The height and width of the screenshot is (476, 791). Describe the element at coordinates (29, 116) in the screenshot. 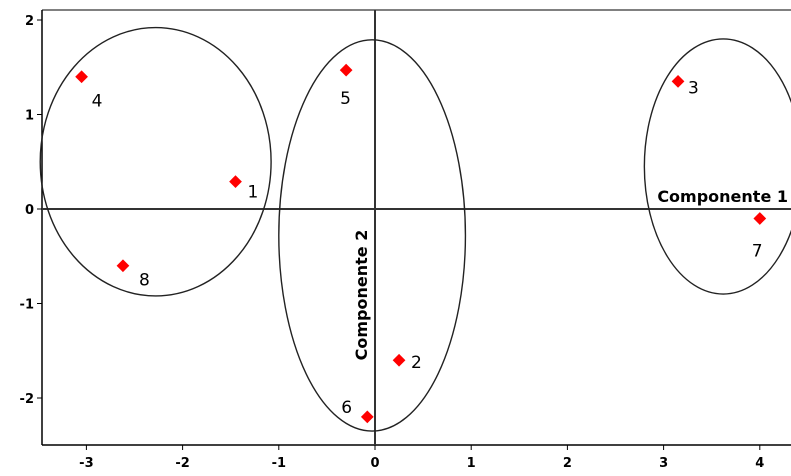

I see `y-tick-label: 1` at that location.